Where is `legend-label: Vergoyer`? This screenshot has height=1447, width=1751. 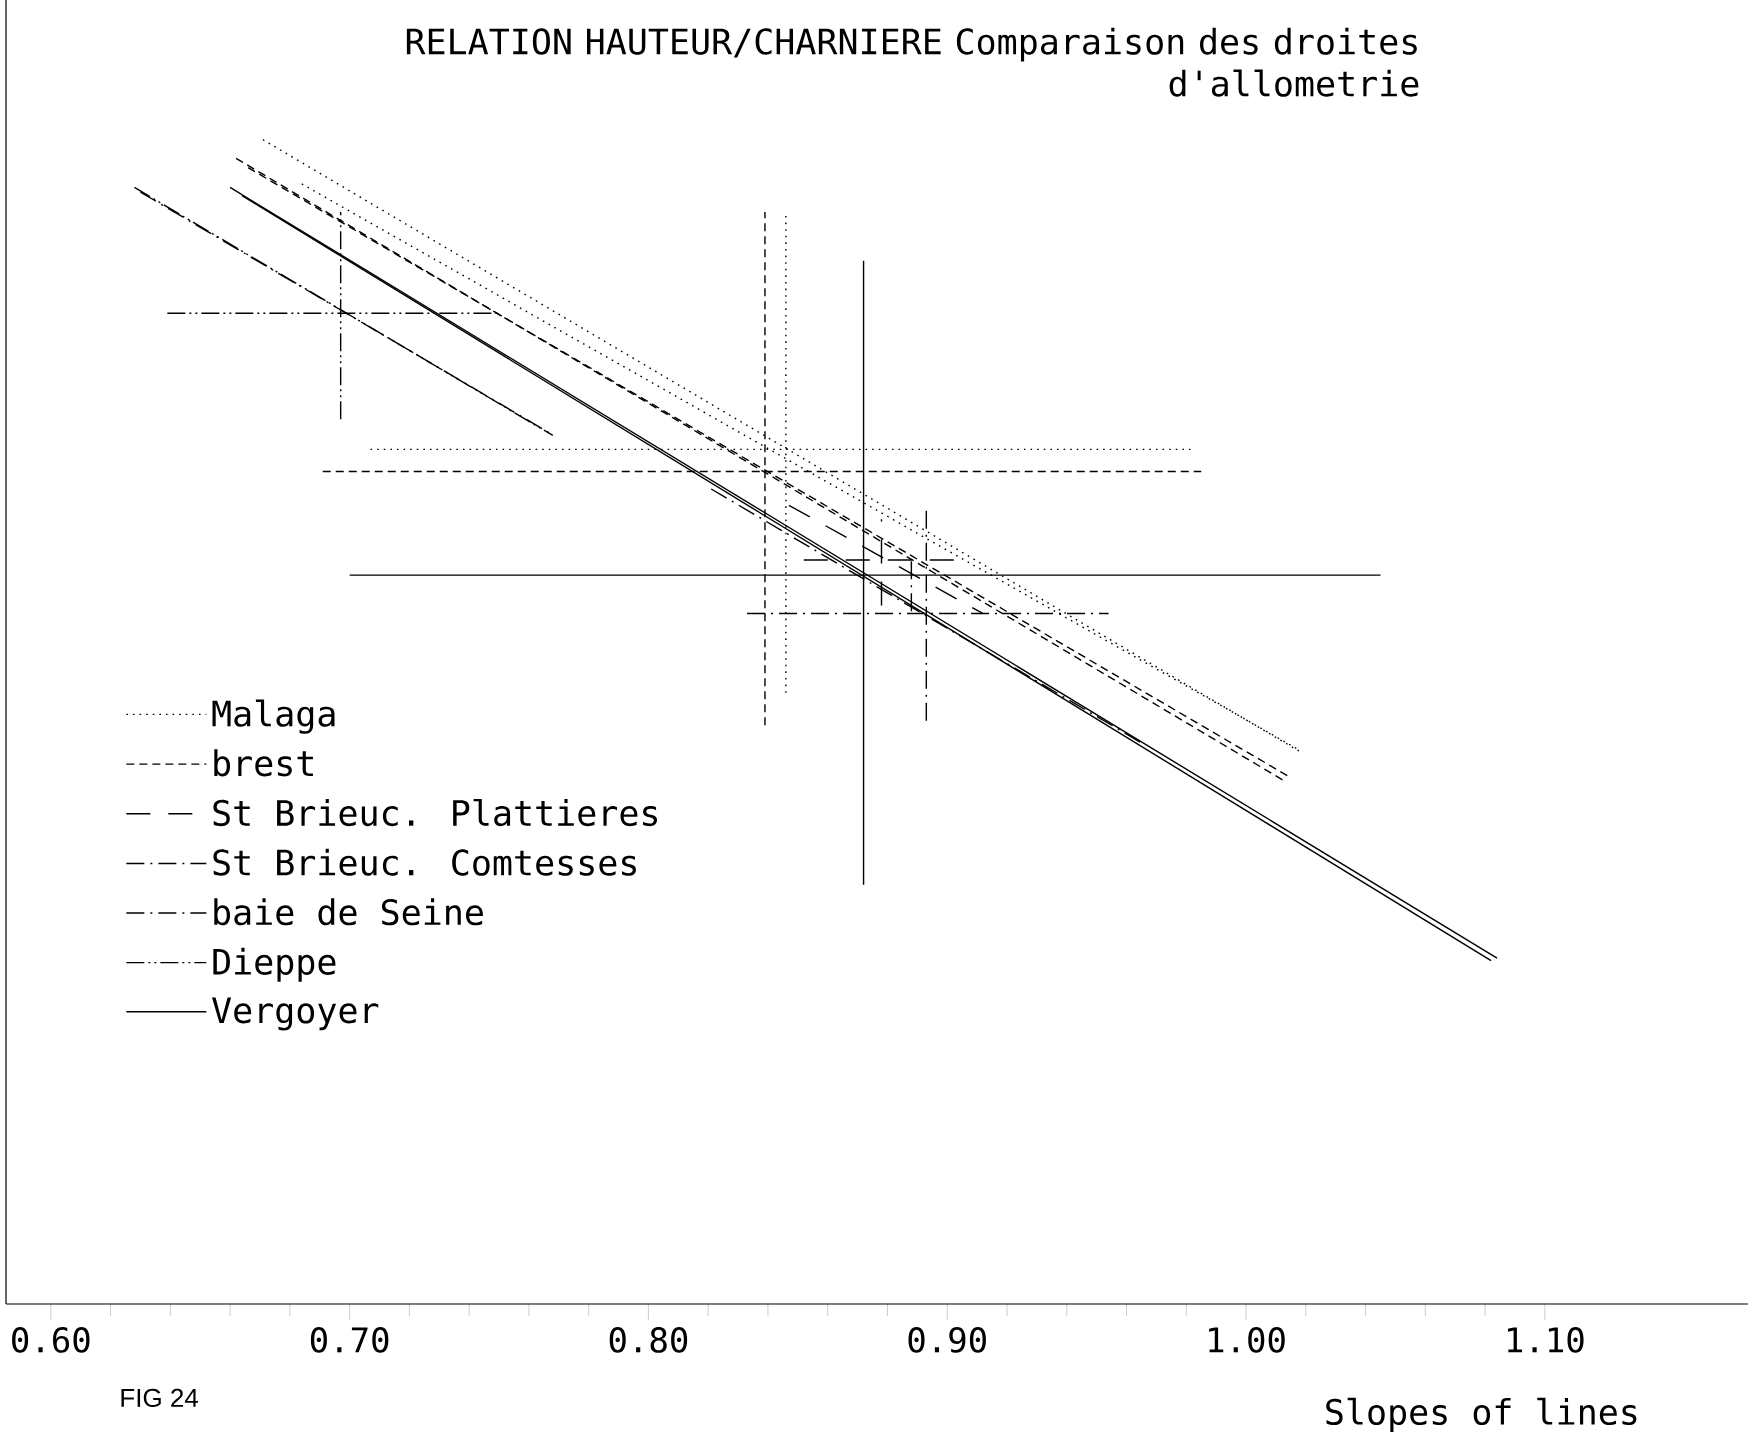 legend-label: Vergoyer is located at coordinates (295, 1014).